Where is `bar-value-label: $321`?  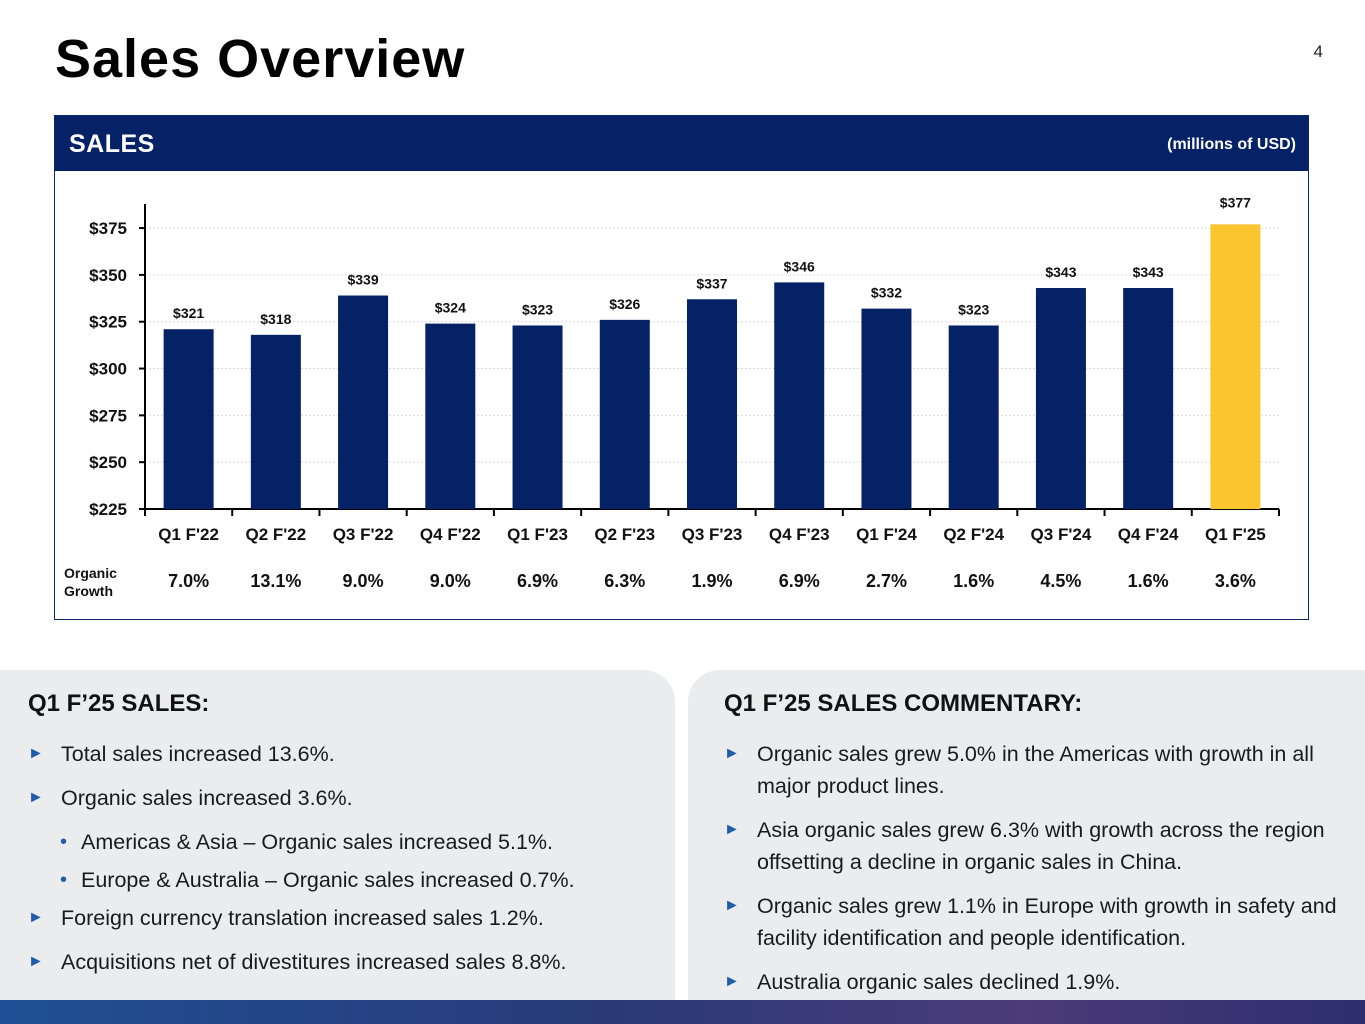
bar-value-label: $321 is located at coordinates (188, 313).